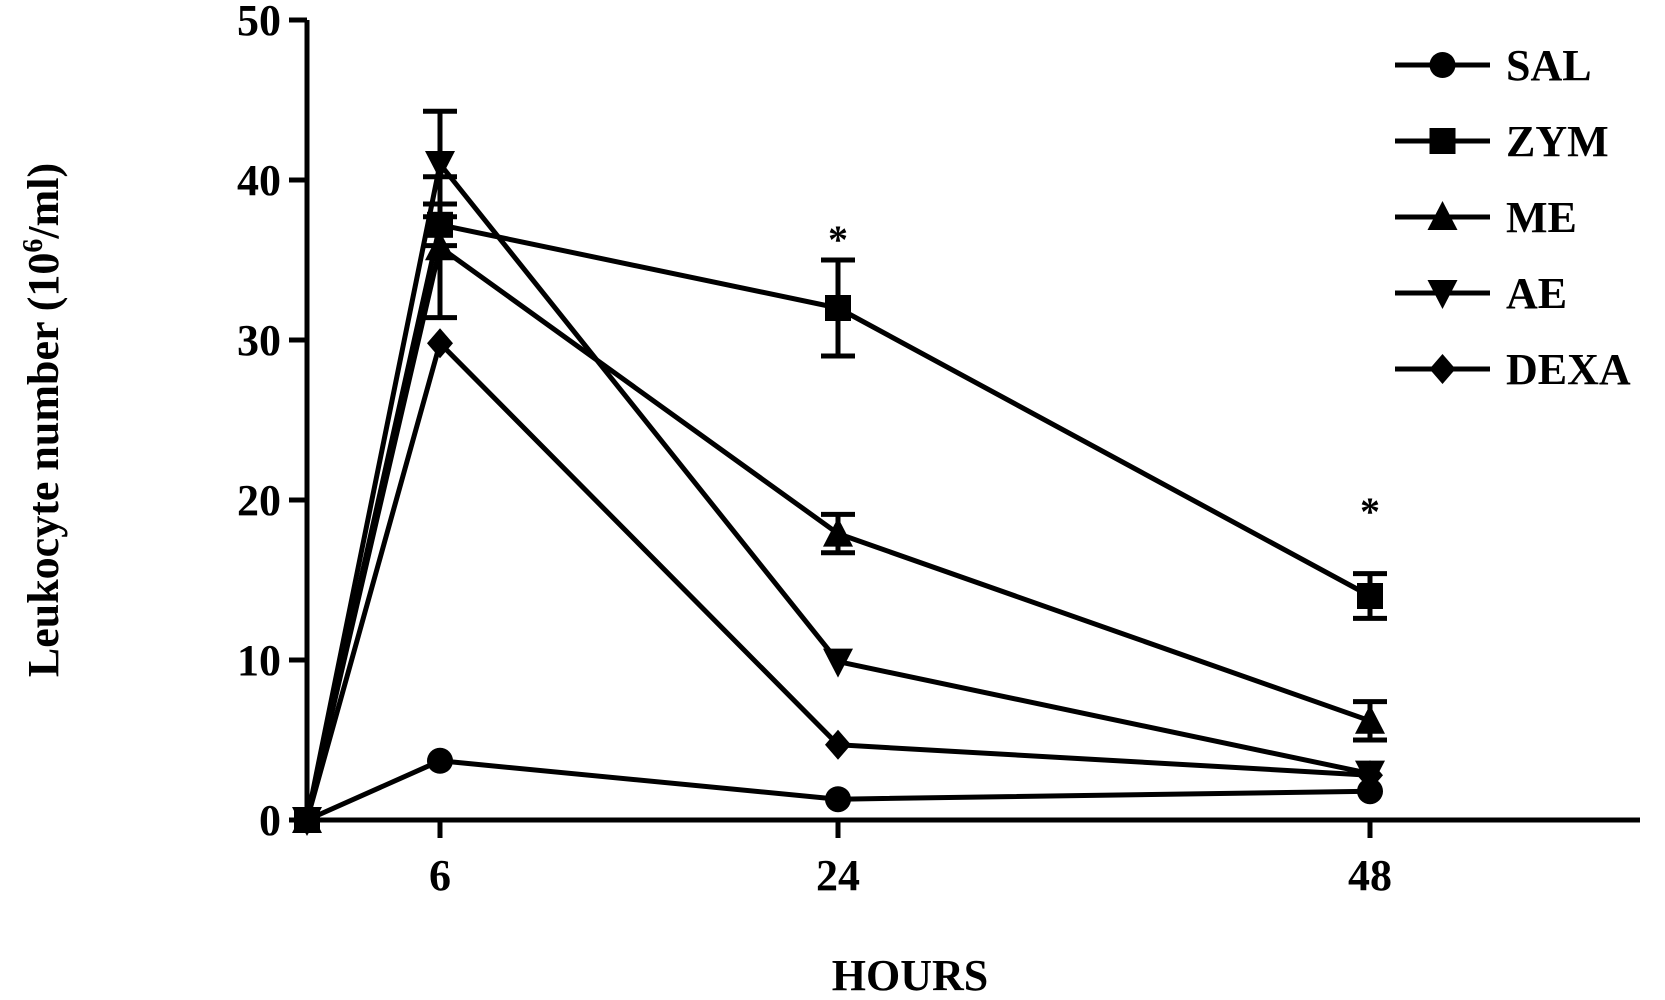 This screenshot has width=1665, height=1000. I want to click on x-tick-label: 6, so click(440, 875).